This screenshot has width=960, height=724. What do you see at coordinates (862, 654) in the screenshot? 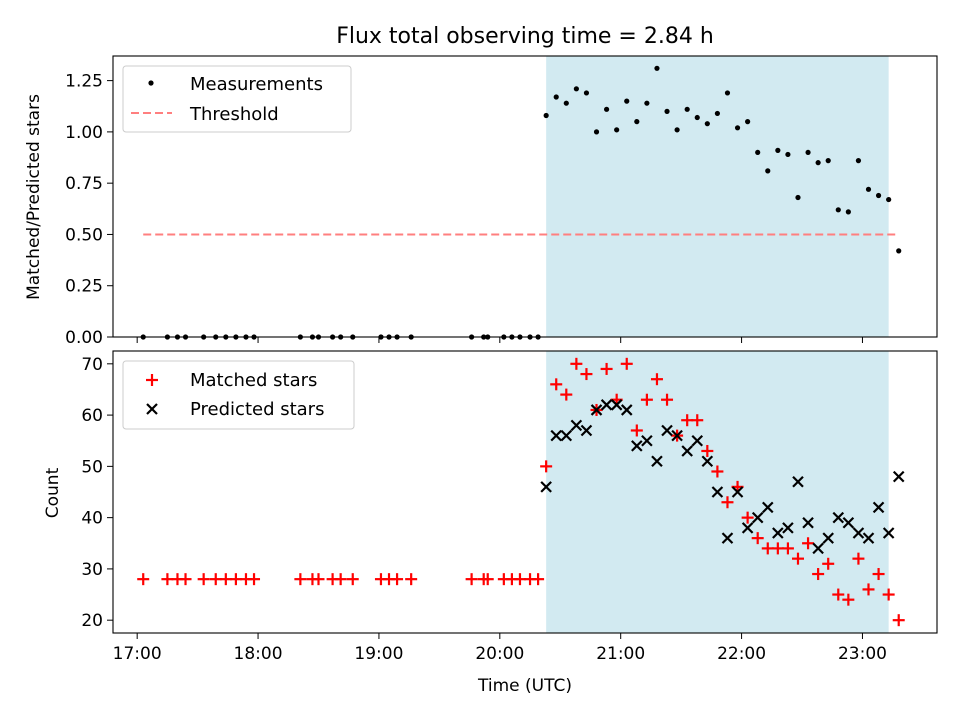
I see `x-tick-label: 23:00` at bounding box center [862, 654].